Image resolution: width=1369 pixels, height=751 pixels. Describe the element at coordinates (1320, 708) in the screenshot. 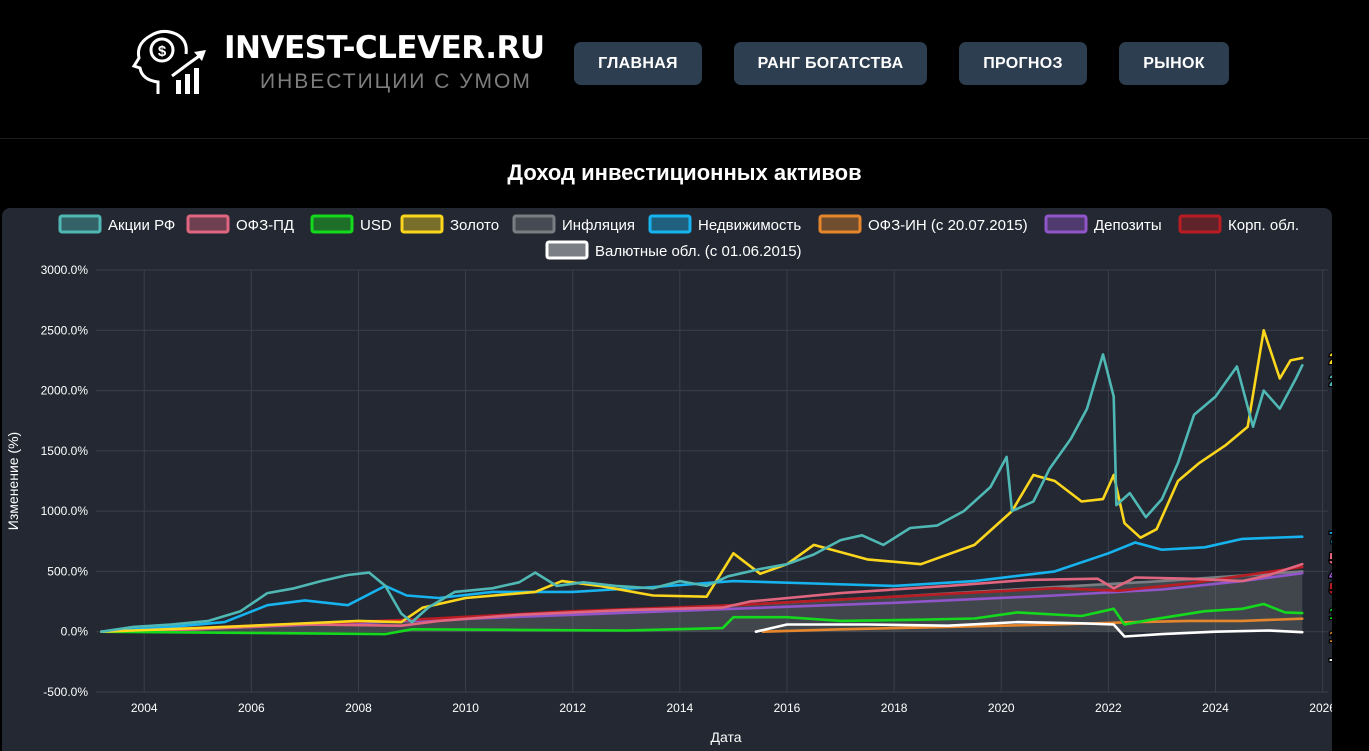

I see `x-tick-label: 2026` at that location.